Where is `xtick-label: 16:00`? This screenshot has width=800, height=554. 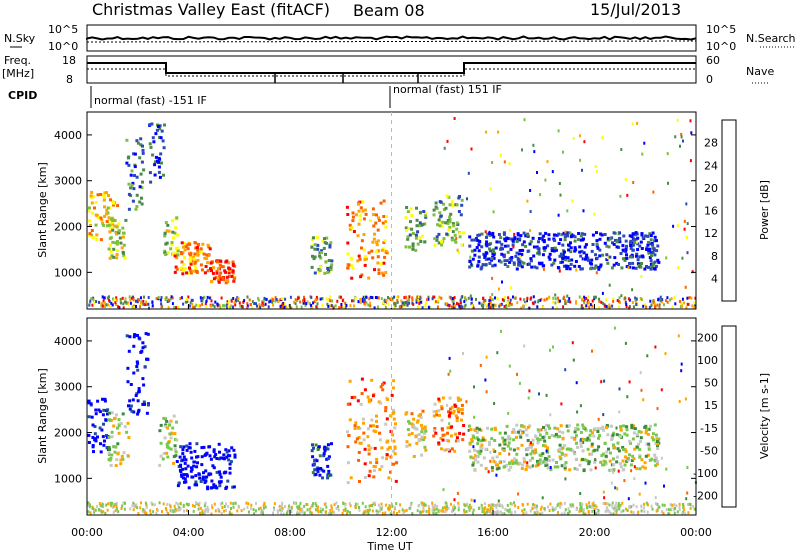
xtick-label: 16:00 is located at coordinates (493, 532).